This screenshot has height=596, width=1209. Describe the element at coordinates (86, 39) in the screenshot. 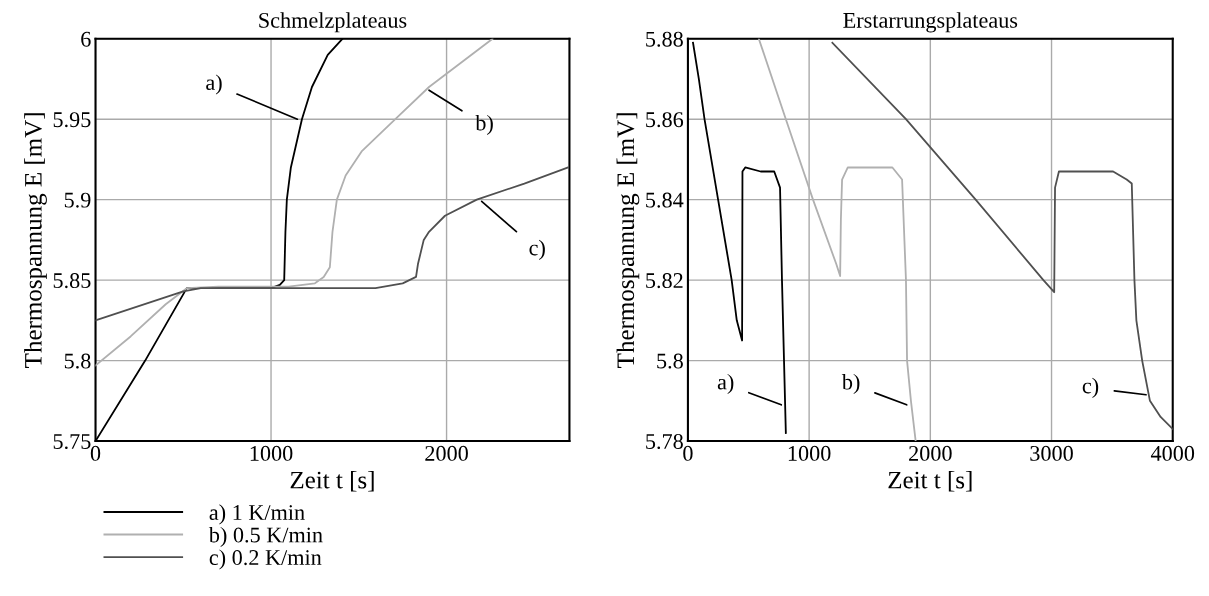

I see `y-tick-label: 6` at that location.